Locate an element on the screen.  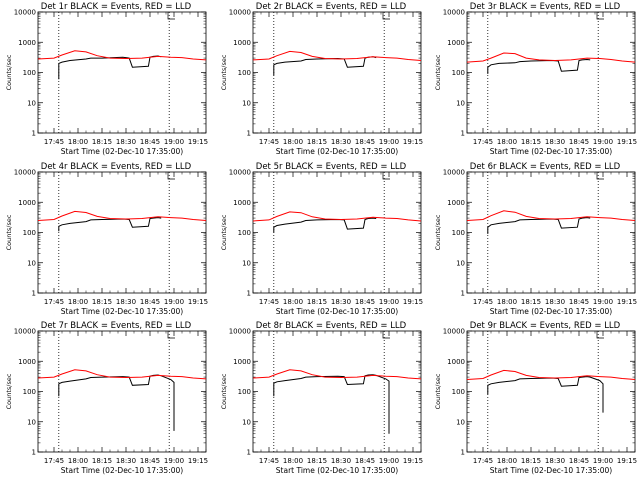
panel-title: Det 5r BLACK = Events, RED = LLD is located at coordinates (331, 167).